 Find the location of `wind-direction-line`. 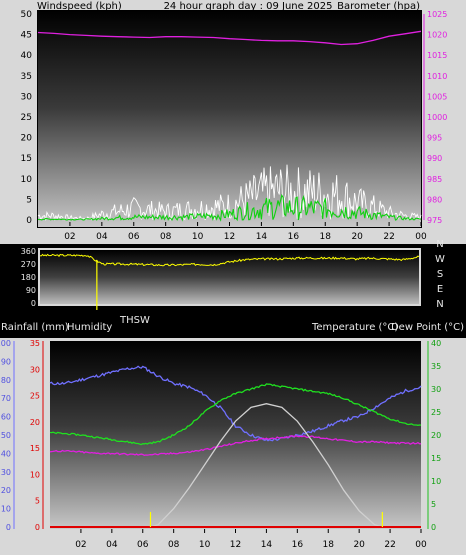

wind-direction-line is located at coordinates (229, 260).